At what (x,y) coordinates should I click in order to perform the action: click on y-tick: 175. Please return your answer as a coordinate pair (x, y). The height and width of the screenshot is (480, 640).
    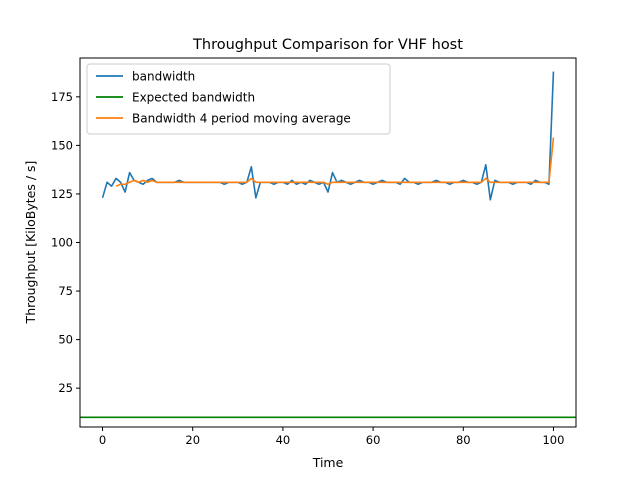
    Looking at the image, I should click on (65, 97).